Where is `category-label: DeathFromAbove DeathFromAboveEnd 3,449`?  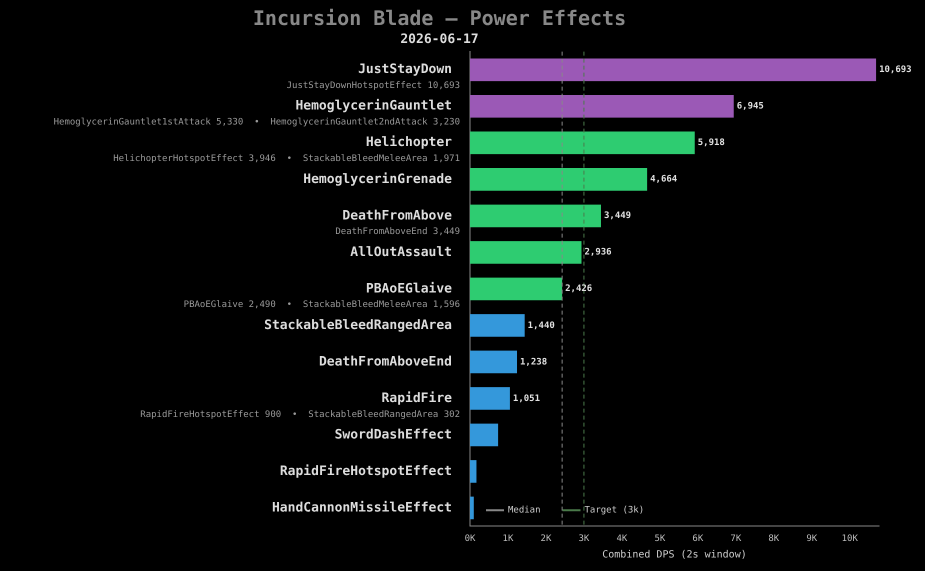
category-label: DeathFromAbove DeathFromAboveEnd 3,449 is located at coordinates (397, 223).